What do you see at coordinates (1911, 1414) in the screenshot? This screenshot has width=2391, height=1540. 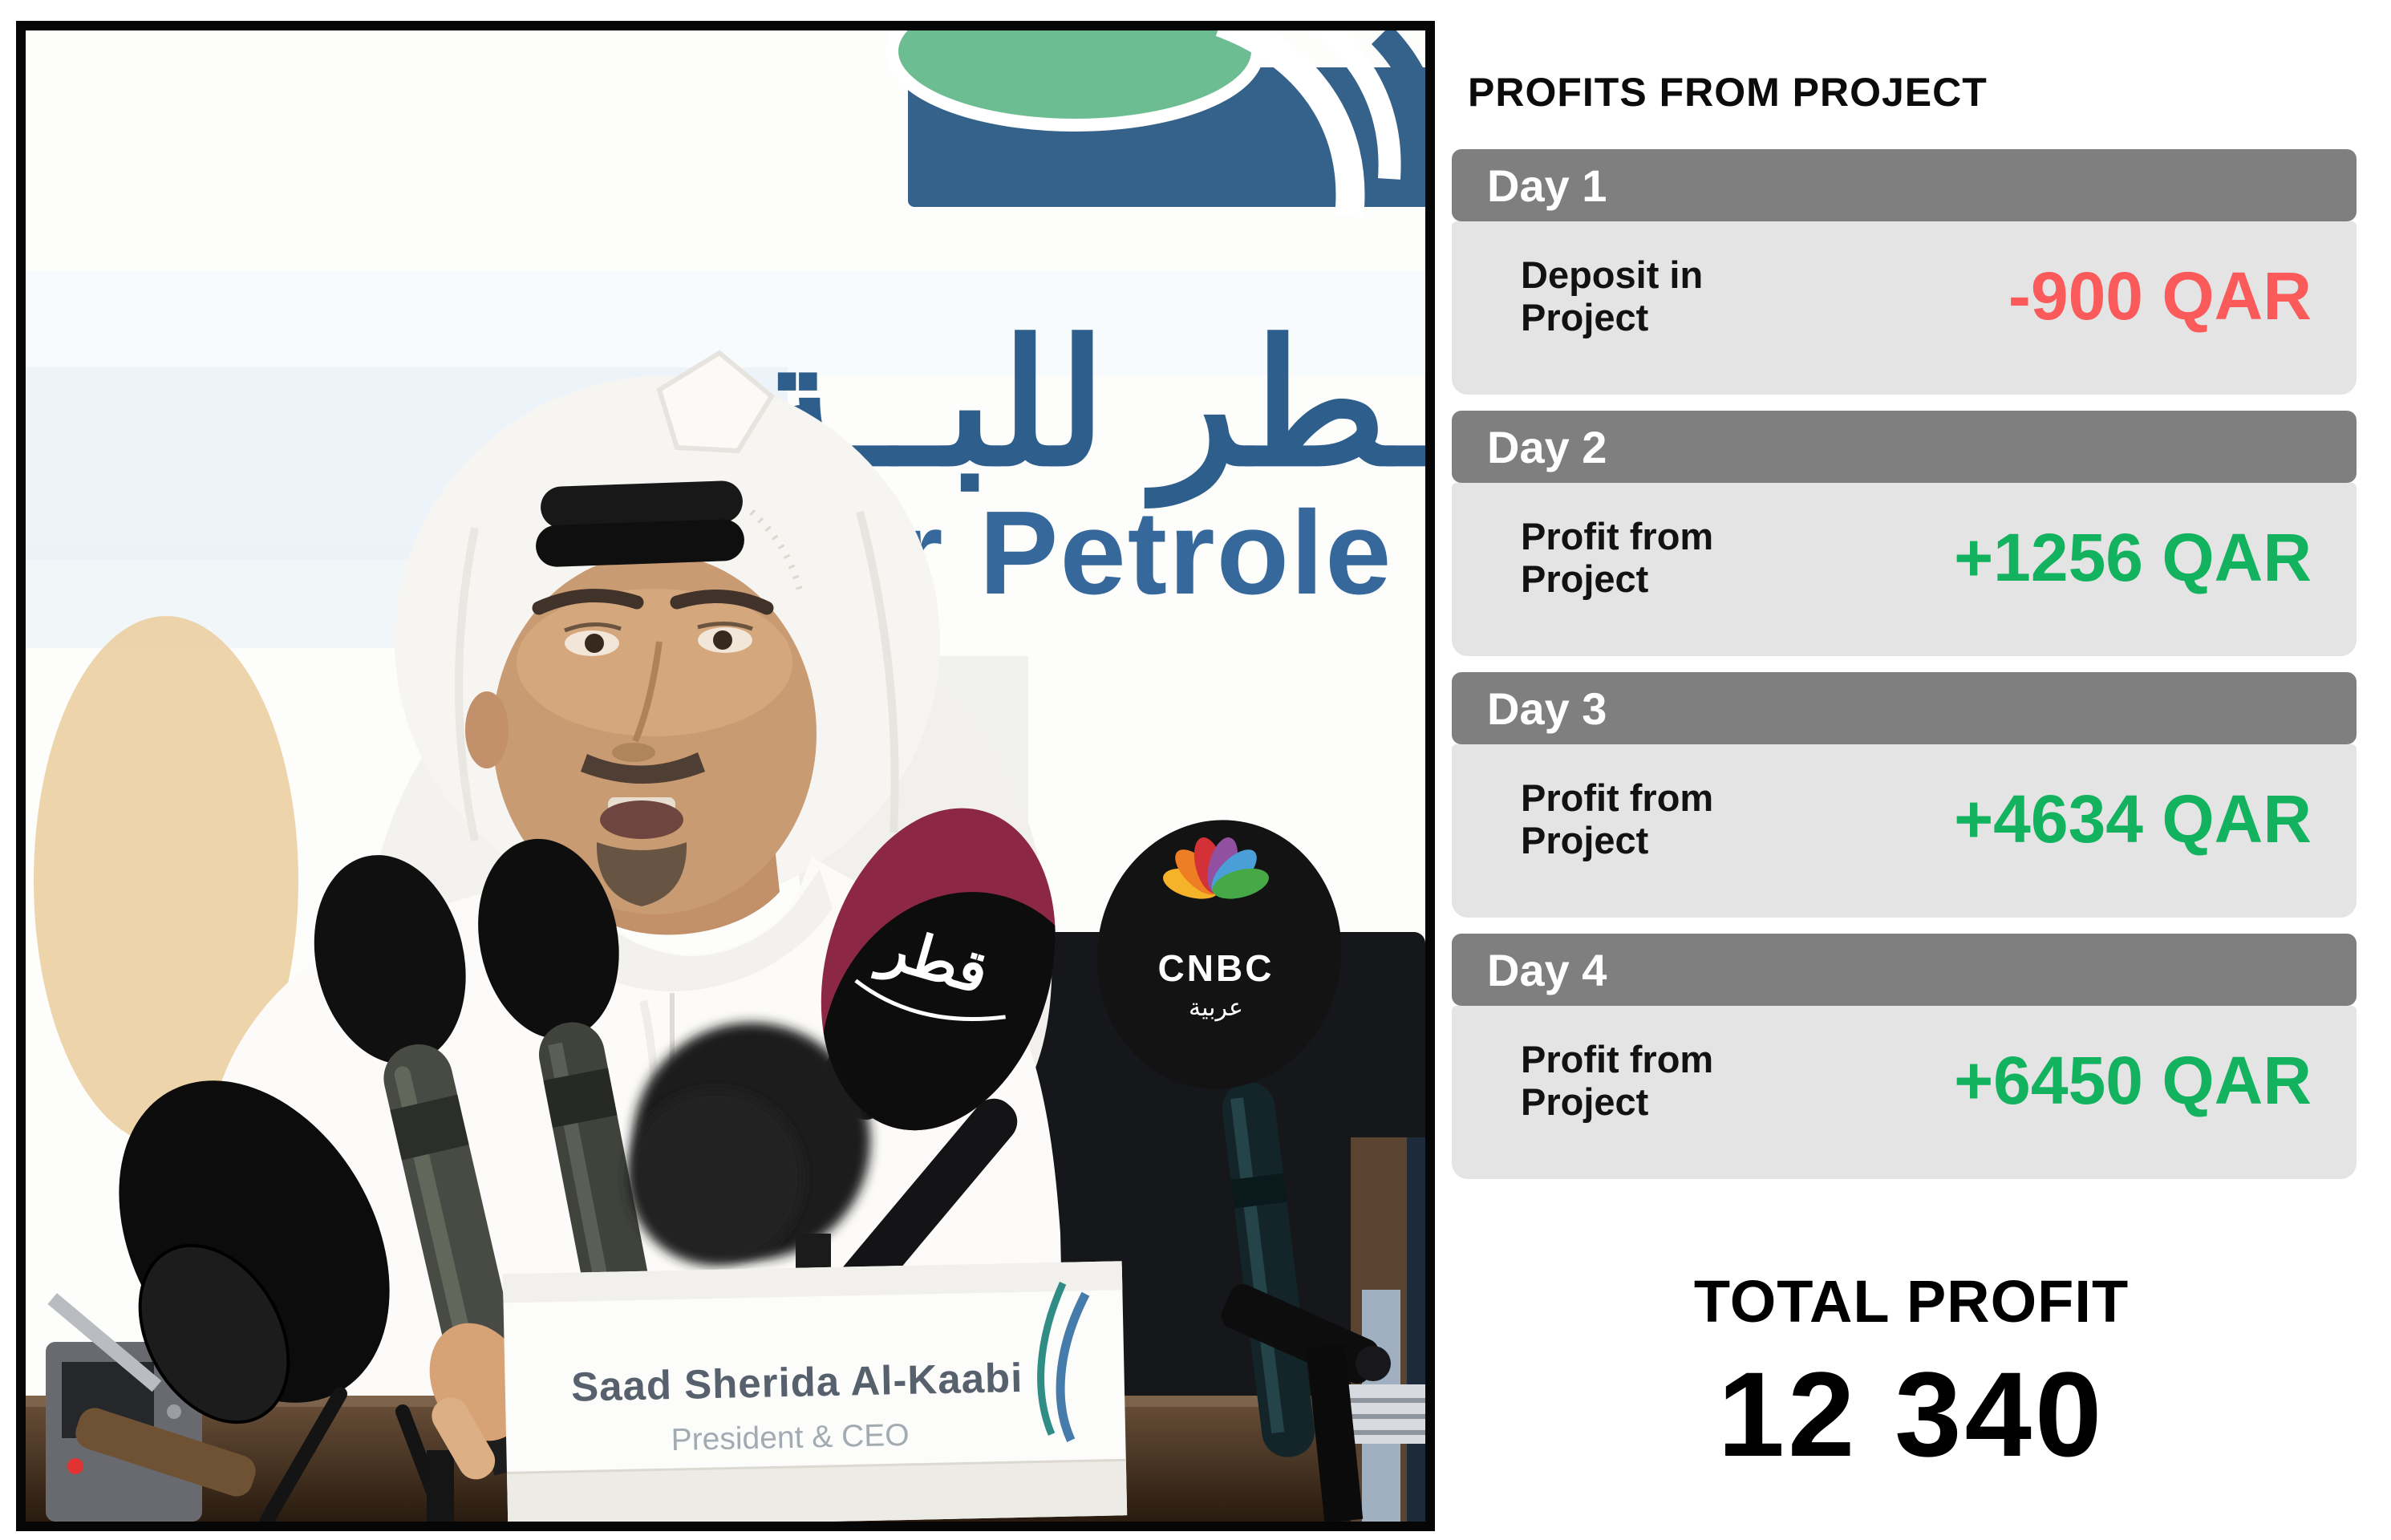 I see `total-profit-value: 12 340` at bounding box center [1911, 1414].